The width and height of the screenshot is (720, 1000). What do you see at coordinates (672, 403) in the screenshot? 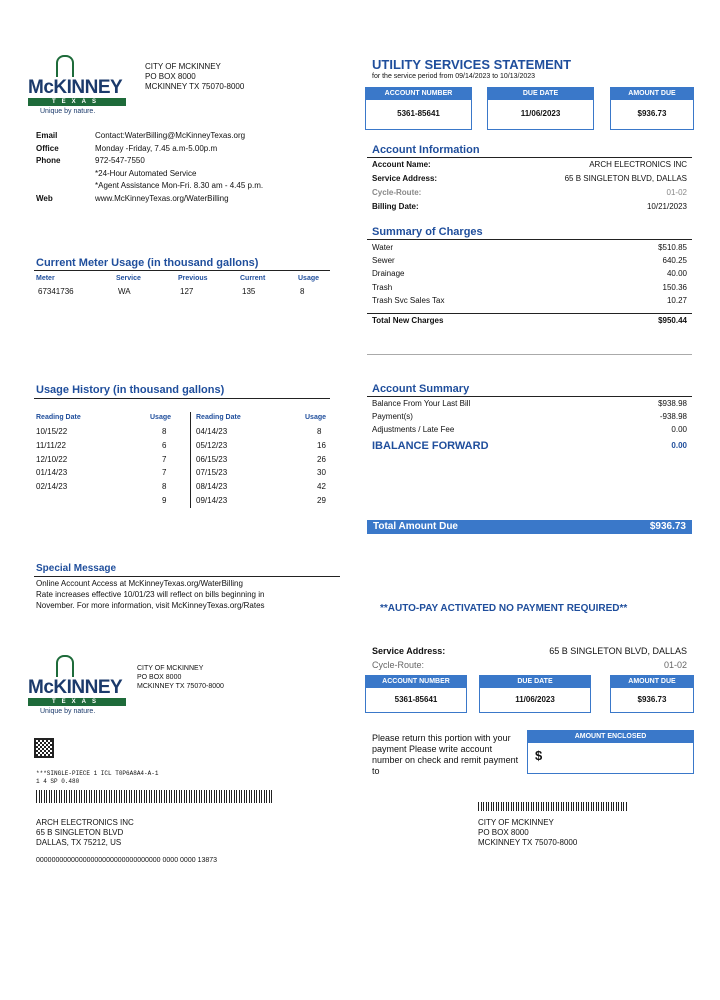
I see `row-value: $938.98` at bounding box center [672, 403].